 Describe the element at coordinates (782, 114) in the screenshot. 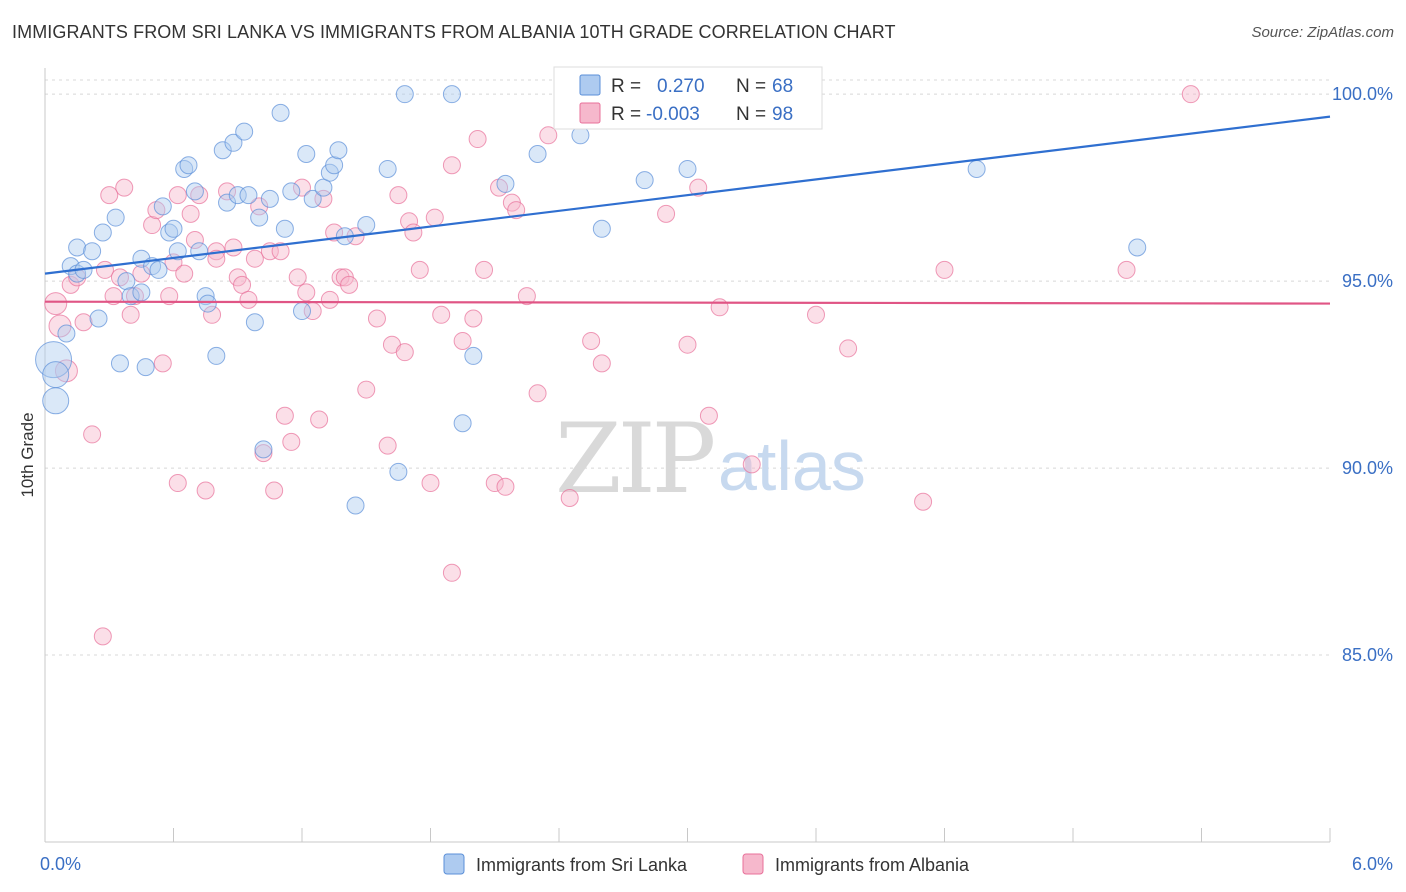

I see `stats-n-value: 98` at that location.